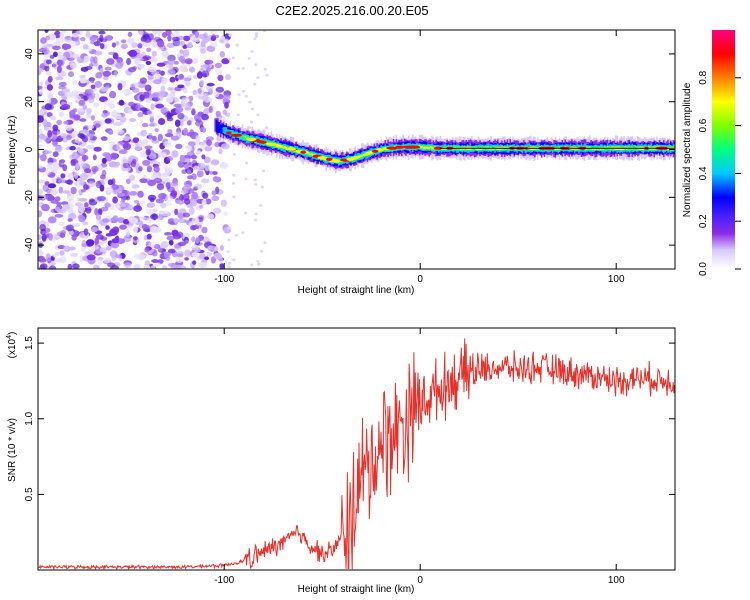 The image size is (750, 600). I want to click on noise-cloud, so click(153, 149).